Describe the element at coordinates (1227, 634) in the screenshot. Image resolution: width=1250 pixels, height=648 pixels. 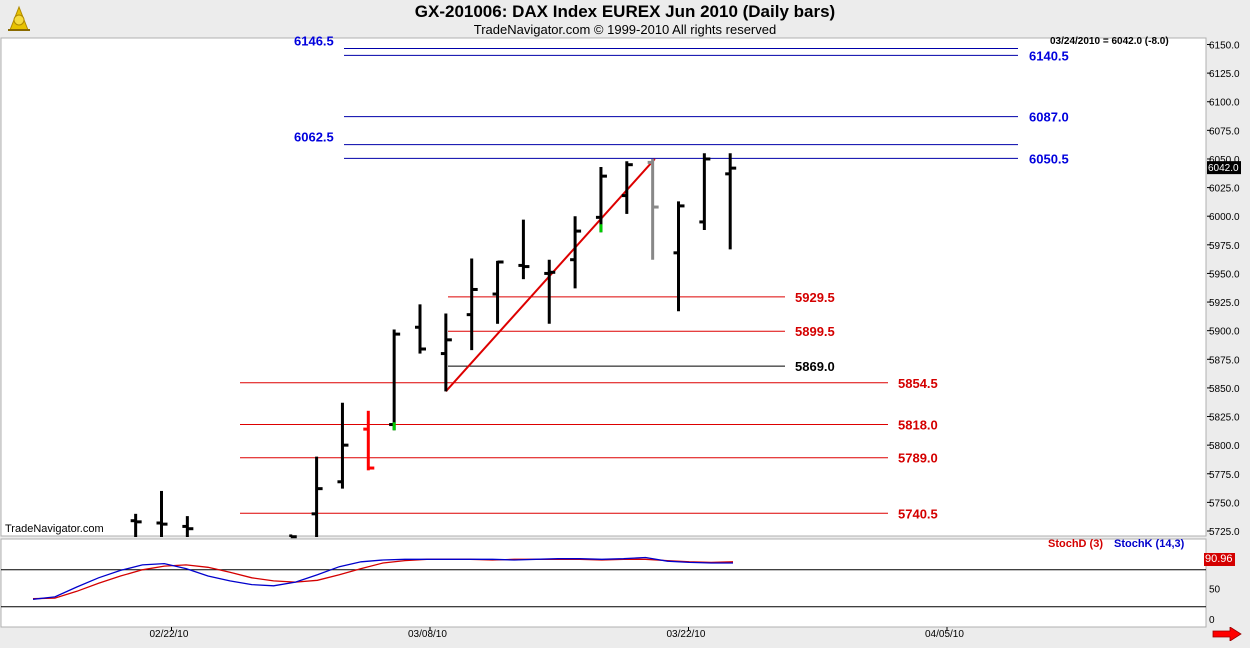
I see `scroll-right-arrow-icon` at that location.